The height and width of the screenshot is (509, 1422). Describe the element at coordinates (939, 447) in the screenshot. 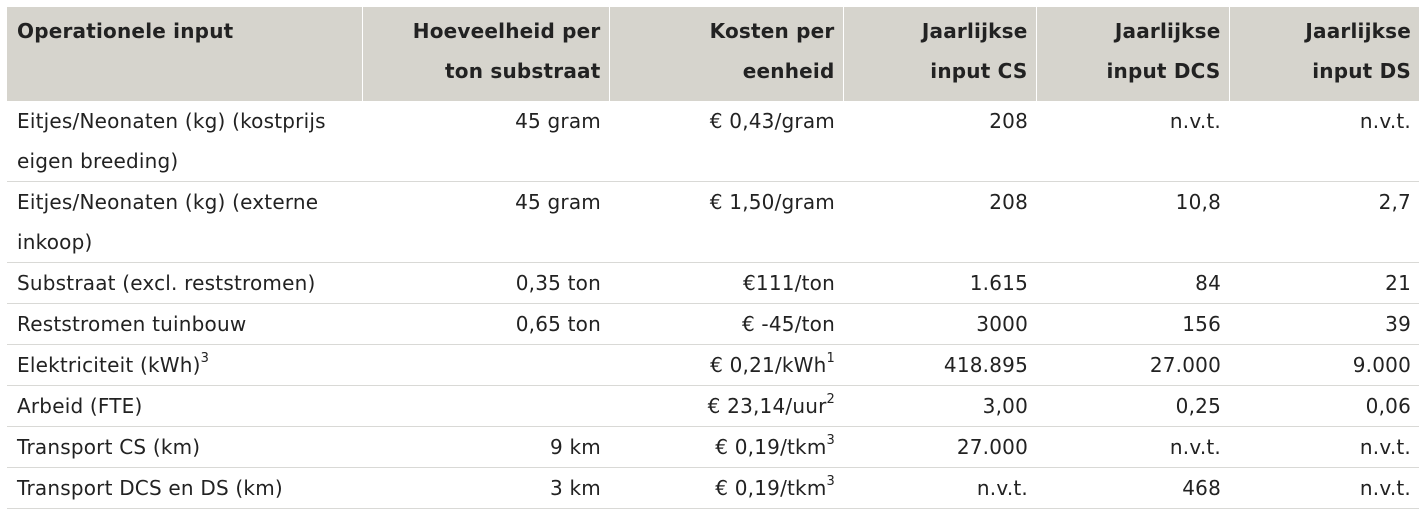

I see `cell-cs: 27.000` at that location.